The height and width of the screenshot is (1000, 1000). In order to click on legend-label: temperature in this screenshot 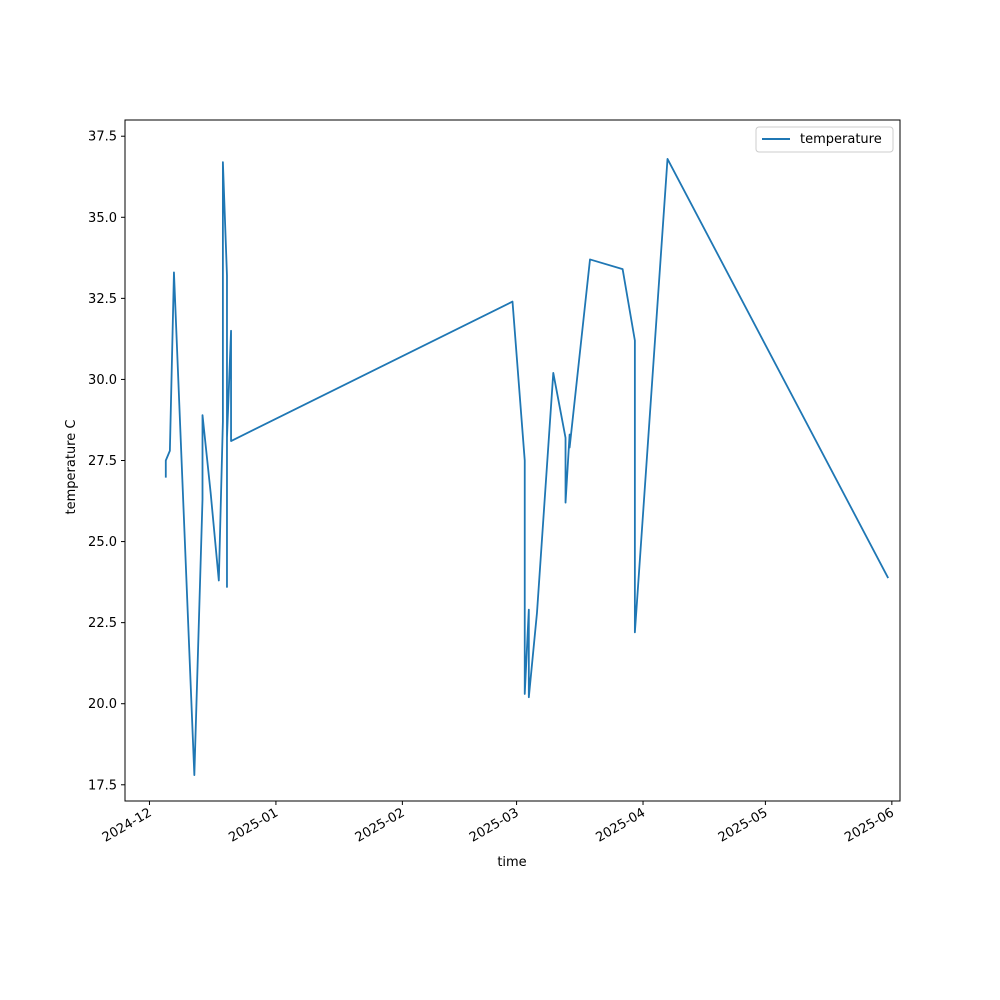, I will do `click(841, 139)`.